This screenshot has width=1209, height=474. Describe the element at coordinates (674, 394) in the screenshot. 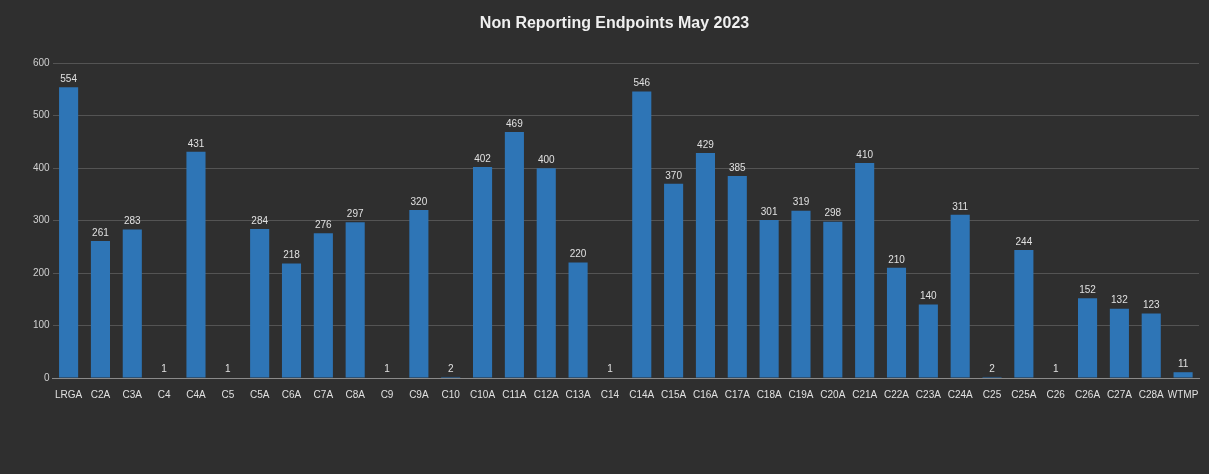

I see `x-tick-label: C15A` at that location.